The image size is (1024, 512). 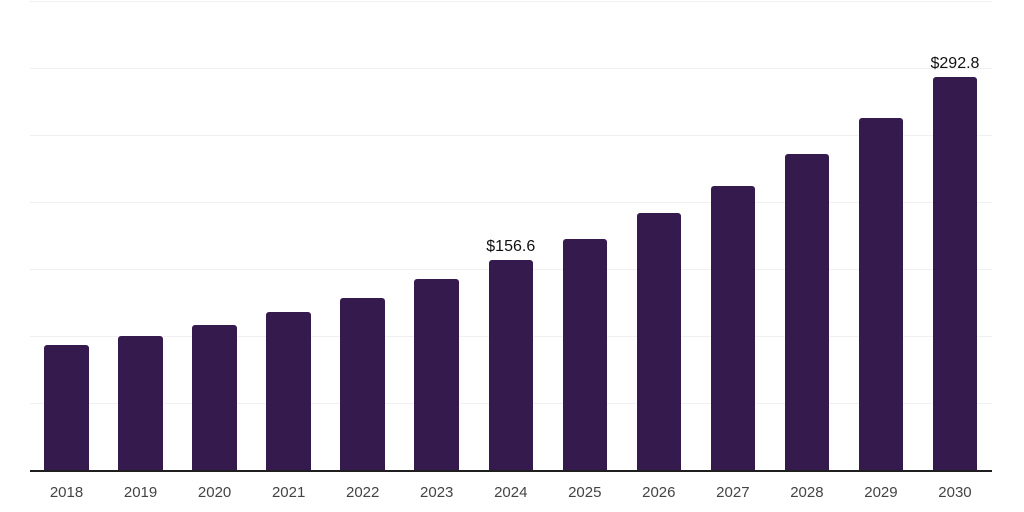 What do you see at coordinates (659, 492) in the screenshot?
I see `x-tick-label-2026: 2026` at bounding box center [659, 492].